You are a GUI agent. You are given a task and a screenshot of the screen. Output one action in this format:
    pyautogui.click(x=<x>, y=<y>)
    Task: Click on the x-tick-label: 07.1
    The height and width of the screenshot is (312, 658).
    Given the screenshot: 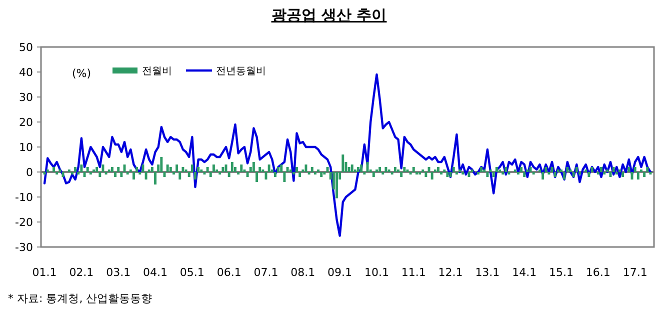 What is the action you would take?
    pyautogui.click(x=266, y=272)
    